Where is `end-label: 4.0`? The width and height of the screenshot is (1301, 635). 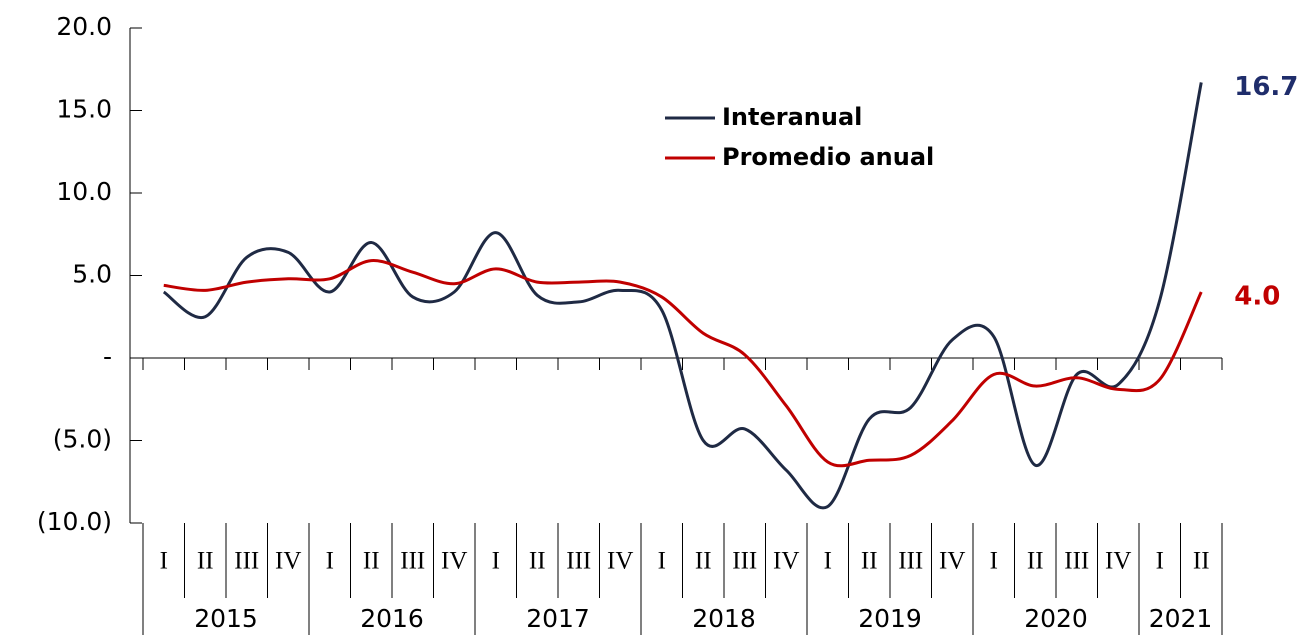 end-label: 4.0 is located at coordinates (1257, 297).